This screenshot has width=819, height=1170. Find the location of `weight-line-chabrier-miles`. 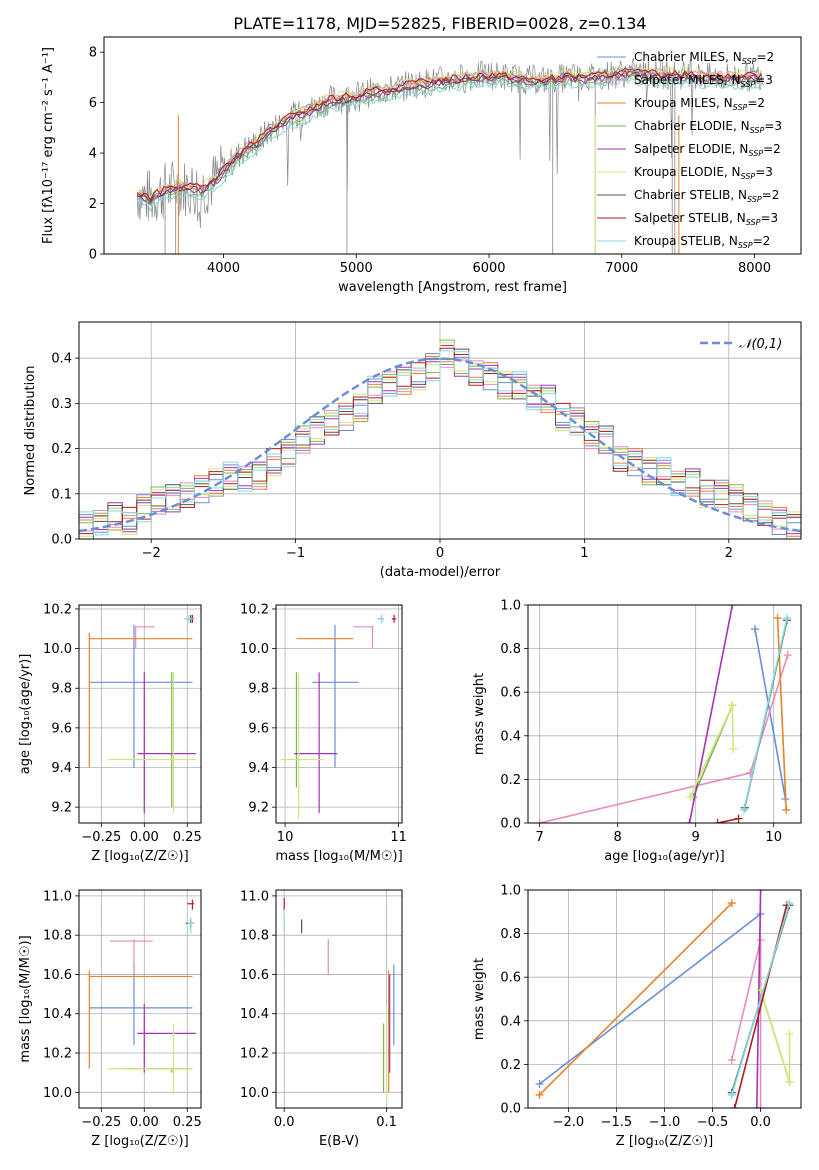

weight-line-chabrier-miles is located at coordinates (650, 999).